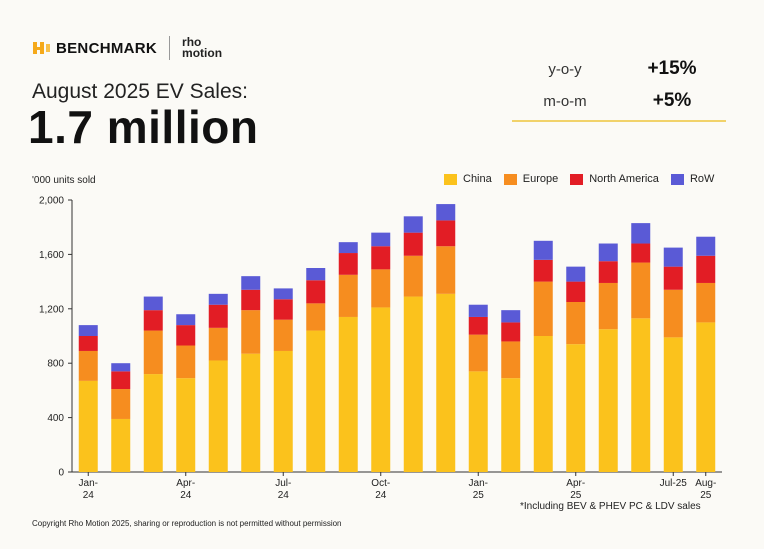  Describe the element at coordinates (610, 506) in the screenshot. I see `footnote: *Including BEV & PHEV PC & LDV sales` at that location.